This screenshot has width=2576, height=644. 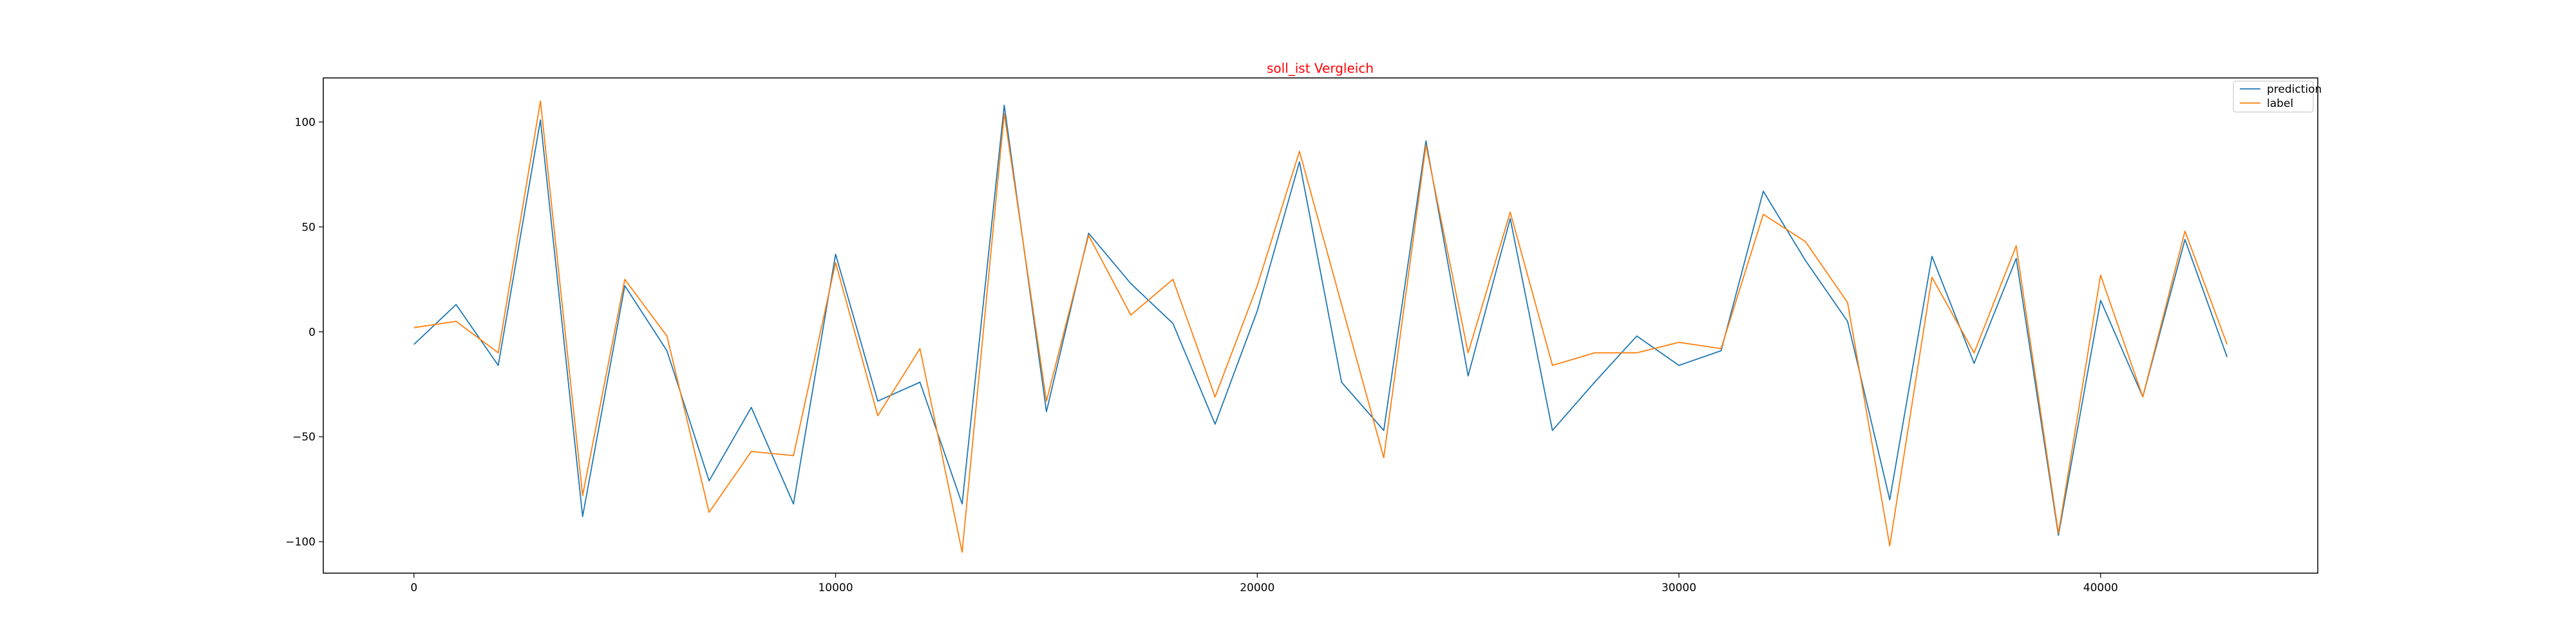 I want to click on legend: prediction label, so click(x=2277, y=96).